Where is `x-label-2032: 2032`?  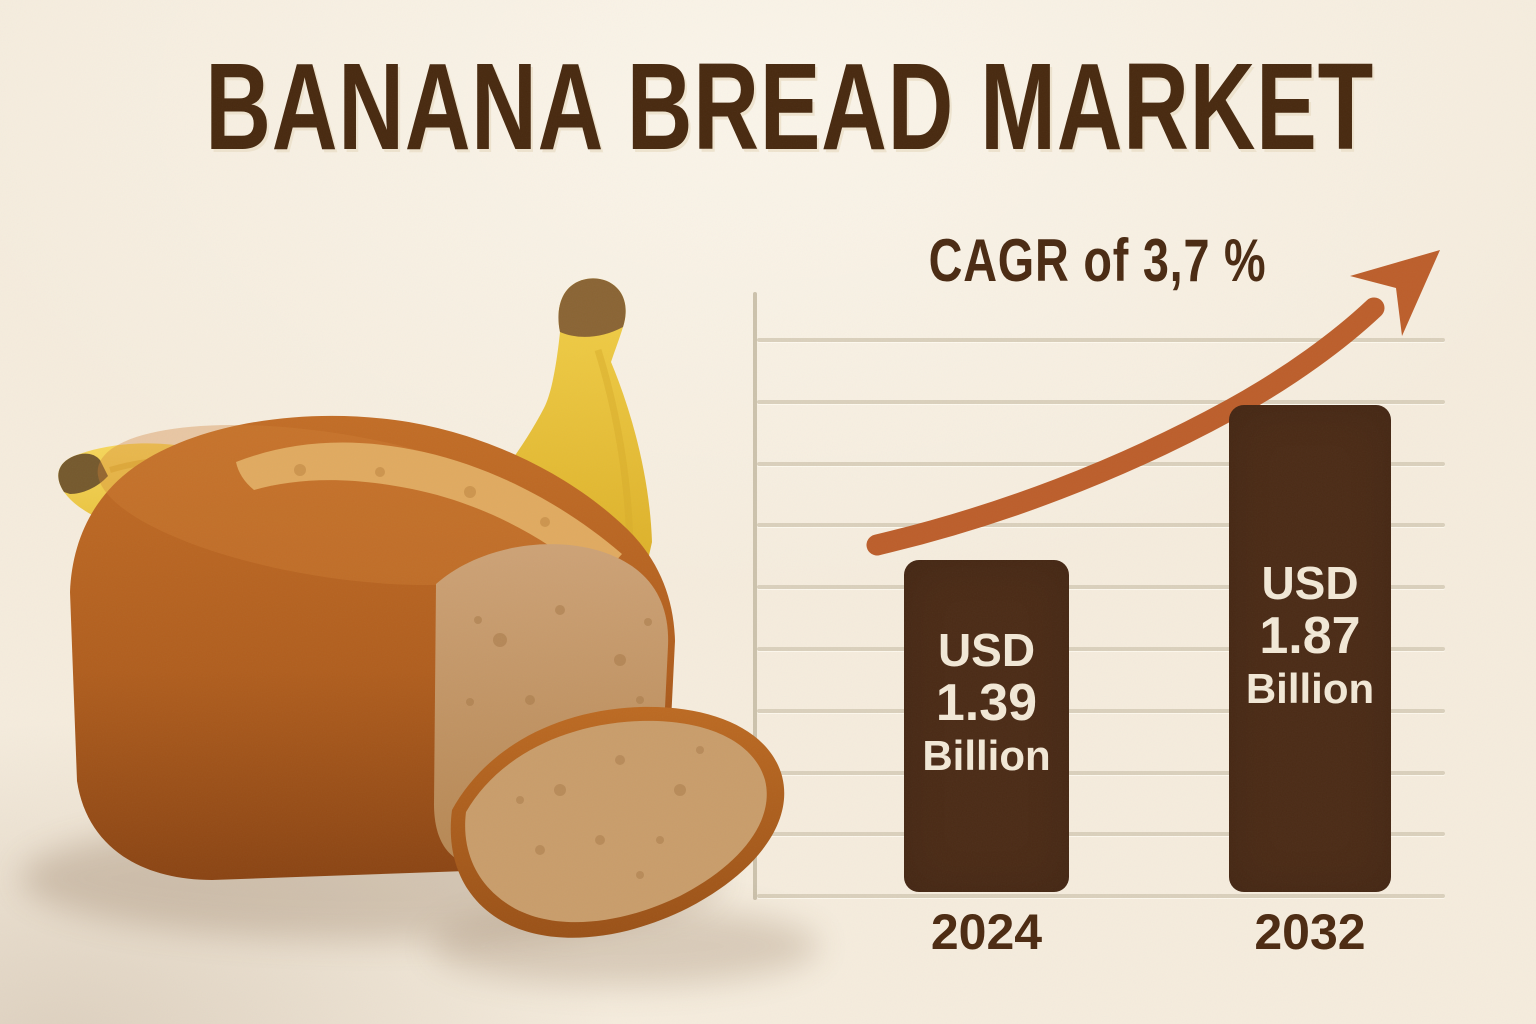 x-label-2032: 2032 is located at coordinates (1310, 932).